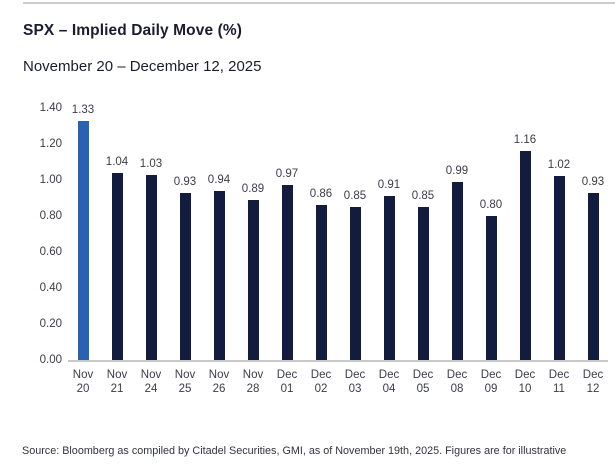 This screenshot has width=615, height=469. I want to click on bar-value-label: 1.03, so click(151, 163).